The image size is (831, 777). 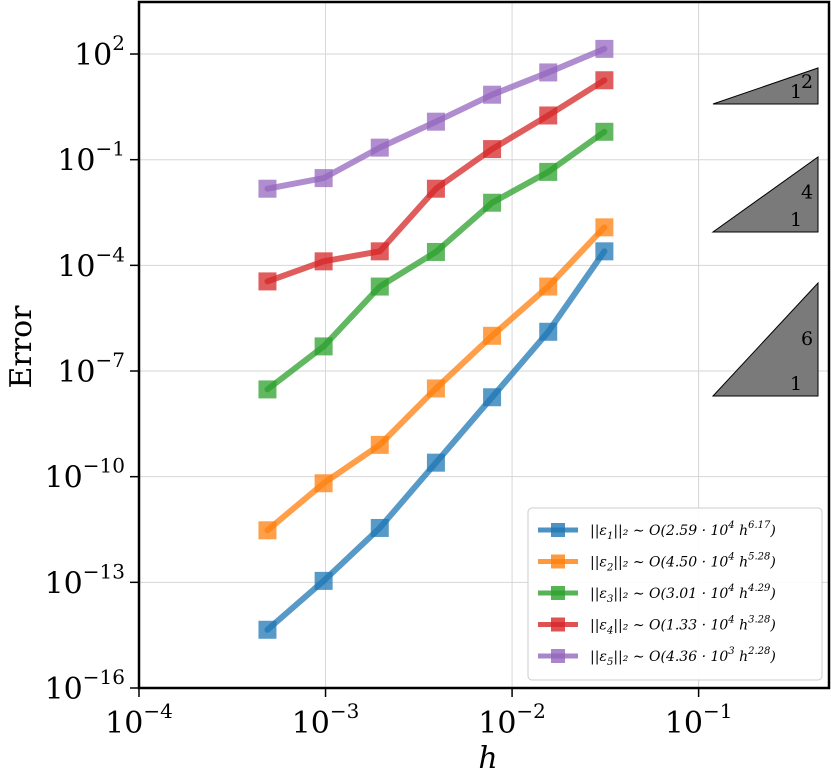 What do you see at coordinates (99, 52) in the screenshot?
I see `y-tick-label: 10²` at bounding box center [99, 52].